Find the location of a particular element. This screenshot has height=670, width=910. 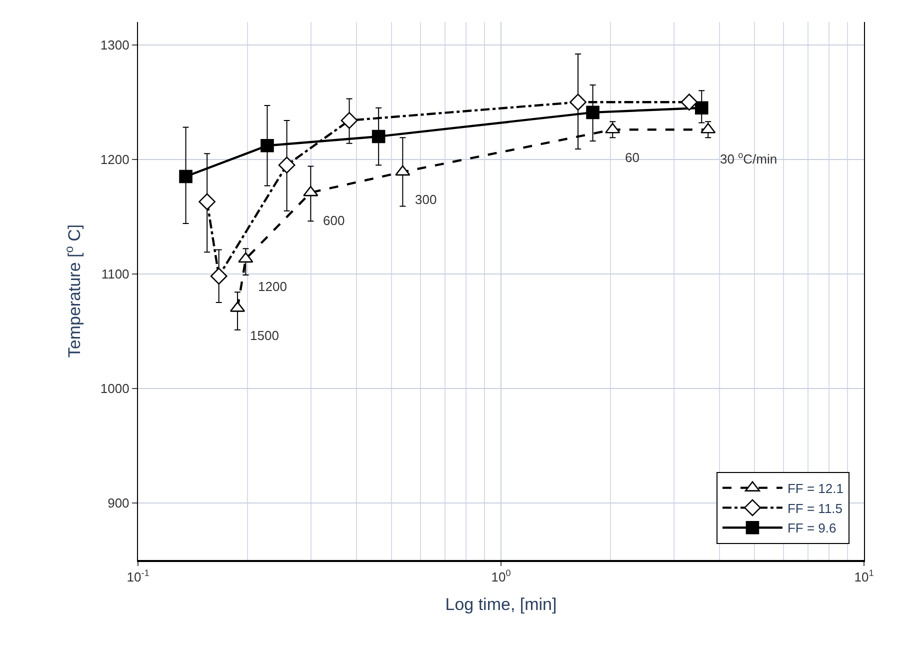

legend-label: FF = 11.5 is located at coordinates (815, 508).